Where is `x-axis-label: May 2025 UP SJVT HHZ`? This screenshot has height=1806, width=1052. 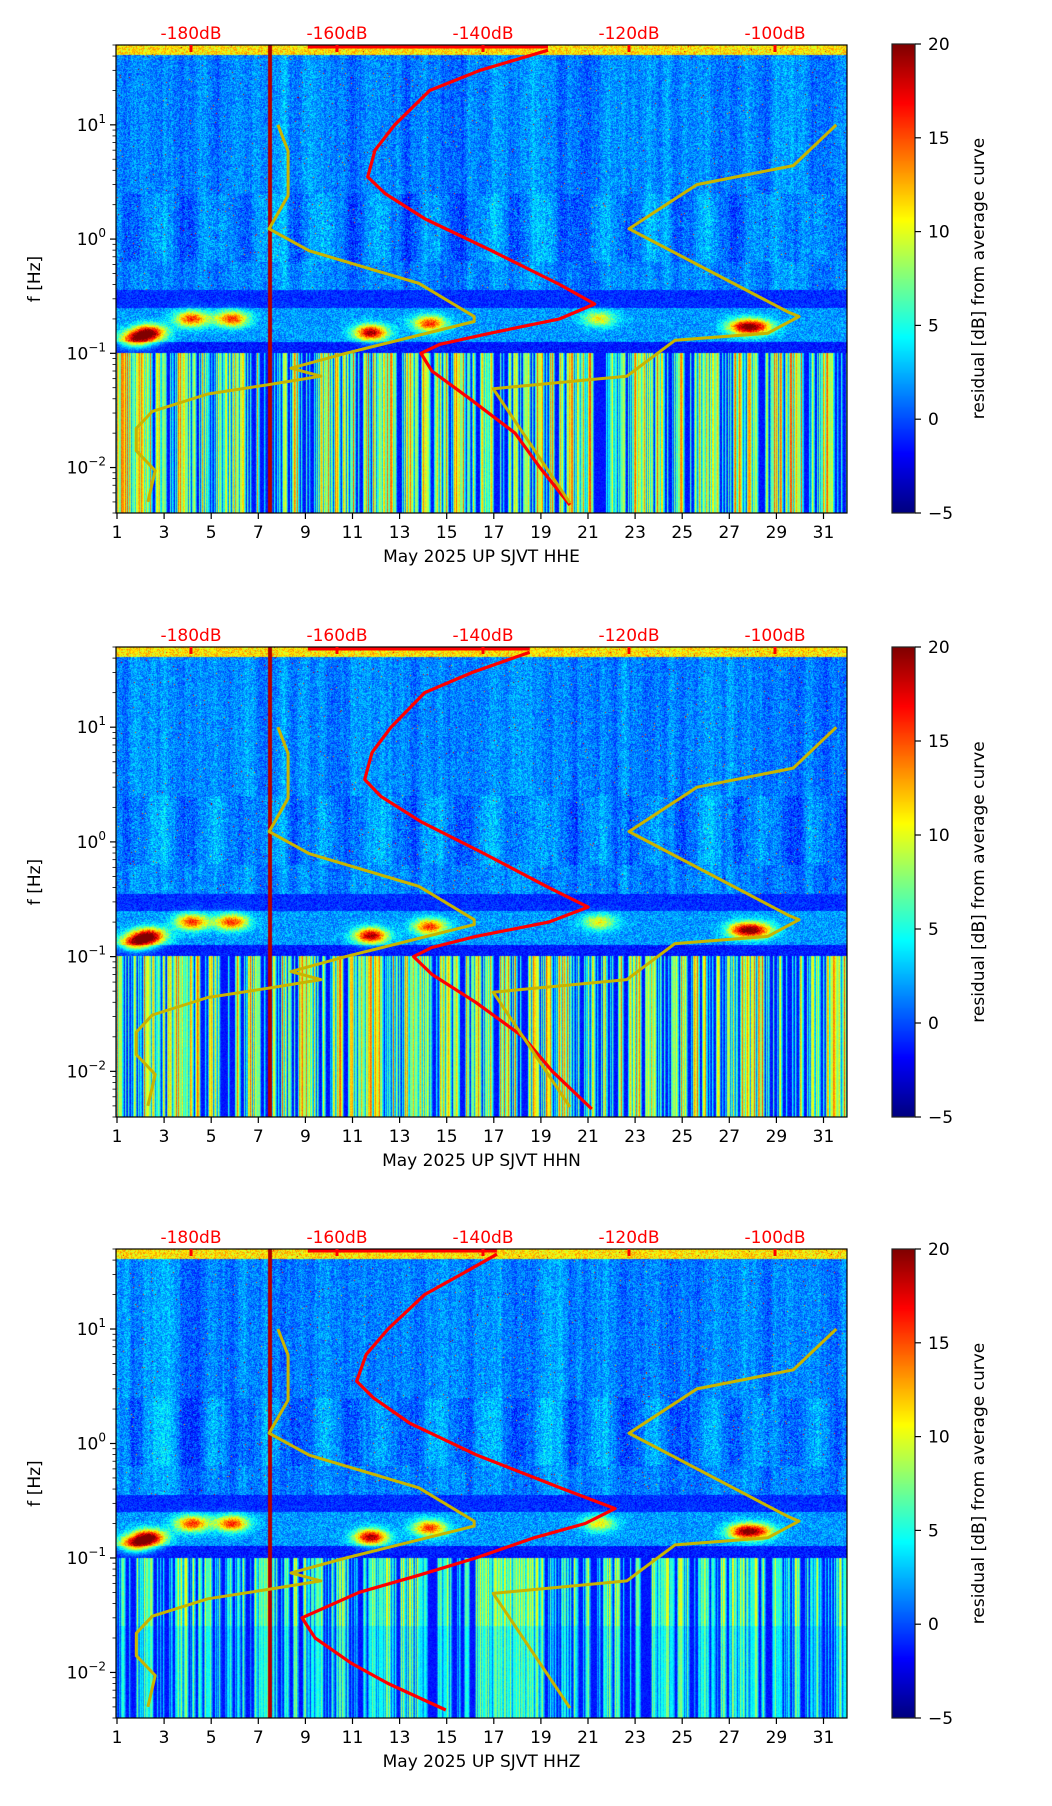
x-axis-label: May 2025 UP SJVT HHZ is located at coordinates (482, 1762).